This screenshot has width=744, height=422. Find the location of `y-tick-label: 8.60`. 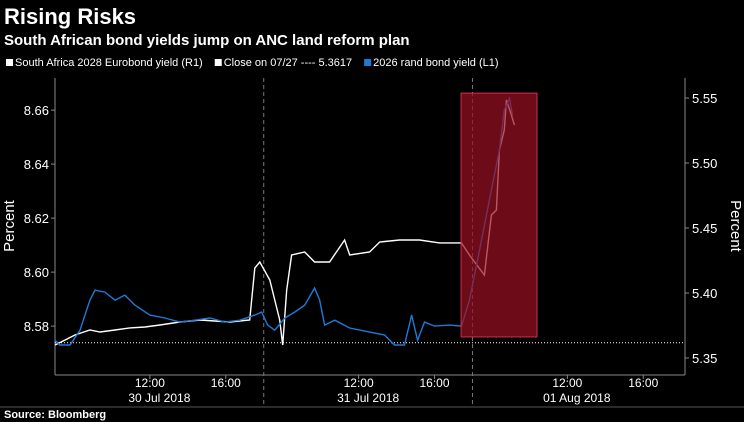

y-tick-label: 8.60 is located at coordinates (36, 272).